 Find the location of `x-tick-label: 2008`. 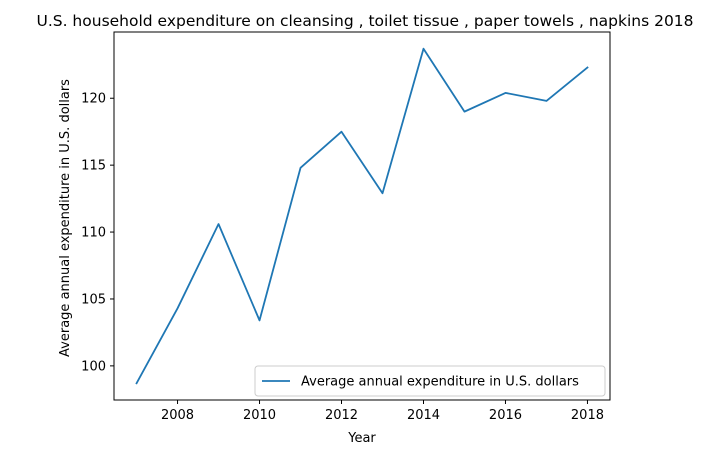

x-tick-label: 2008 is located at coordinates (177, 415).